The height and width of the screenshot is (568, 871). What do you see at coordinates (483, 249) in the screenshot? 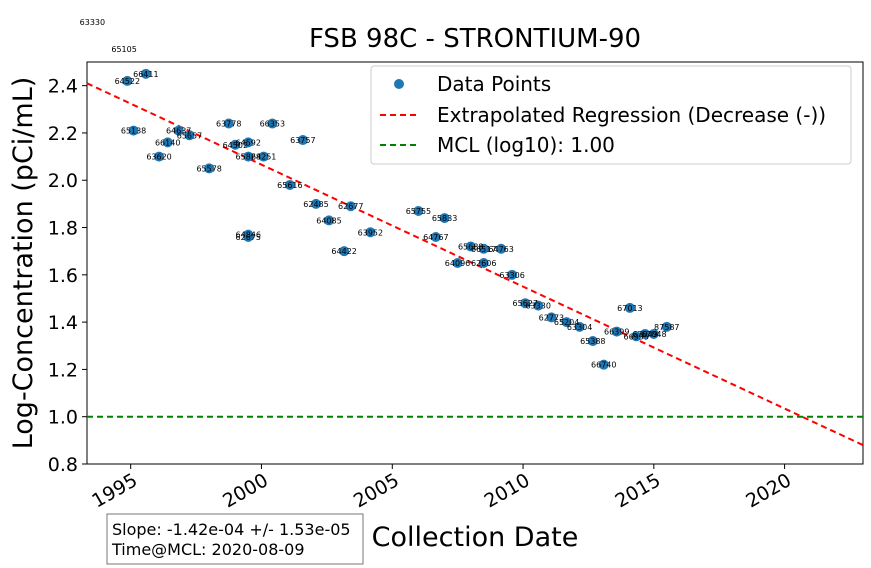
I see `data-point-label: 66517` at bounding box center [483, 249].